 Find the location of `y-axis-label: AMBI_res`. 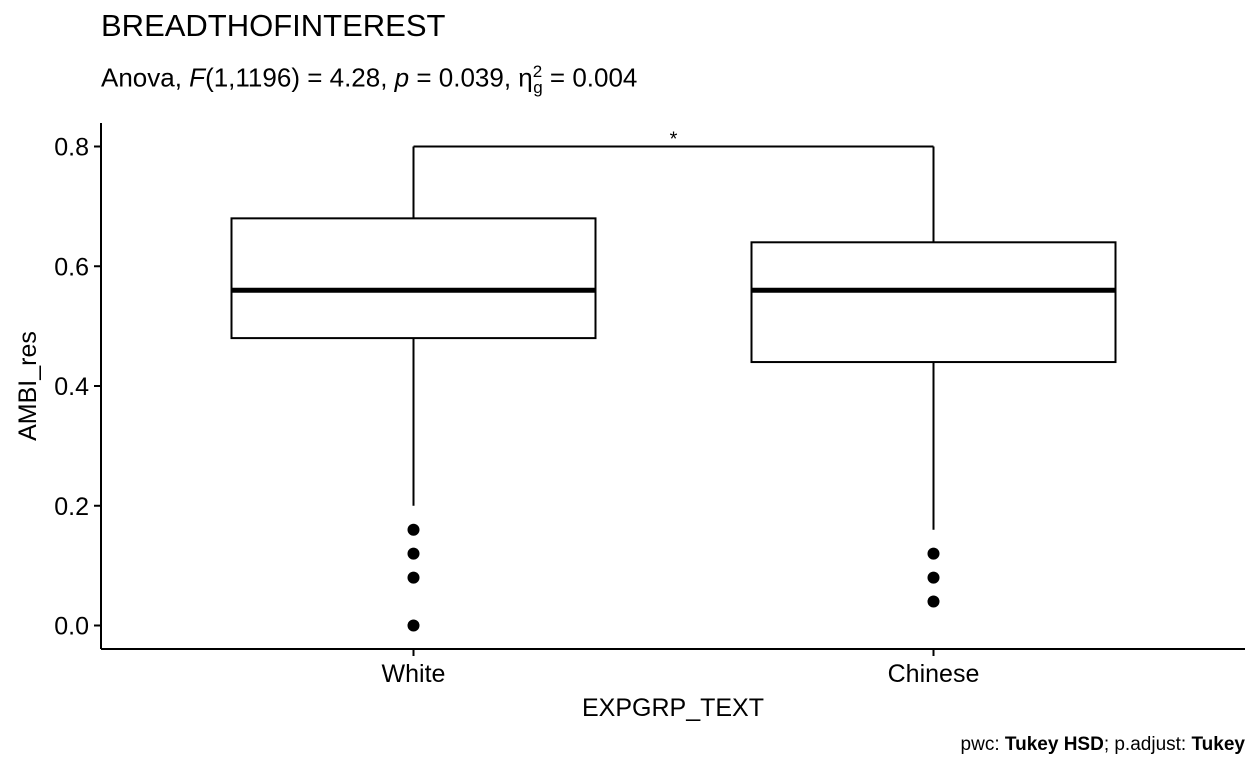

y-axis-label: AMBI_res is located at coordinates (28, 386).